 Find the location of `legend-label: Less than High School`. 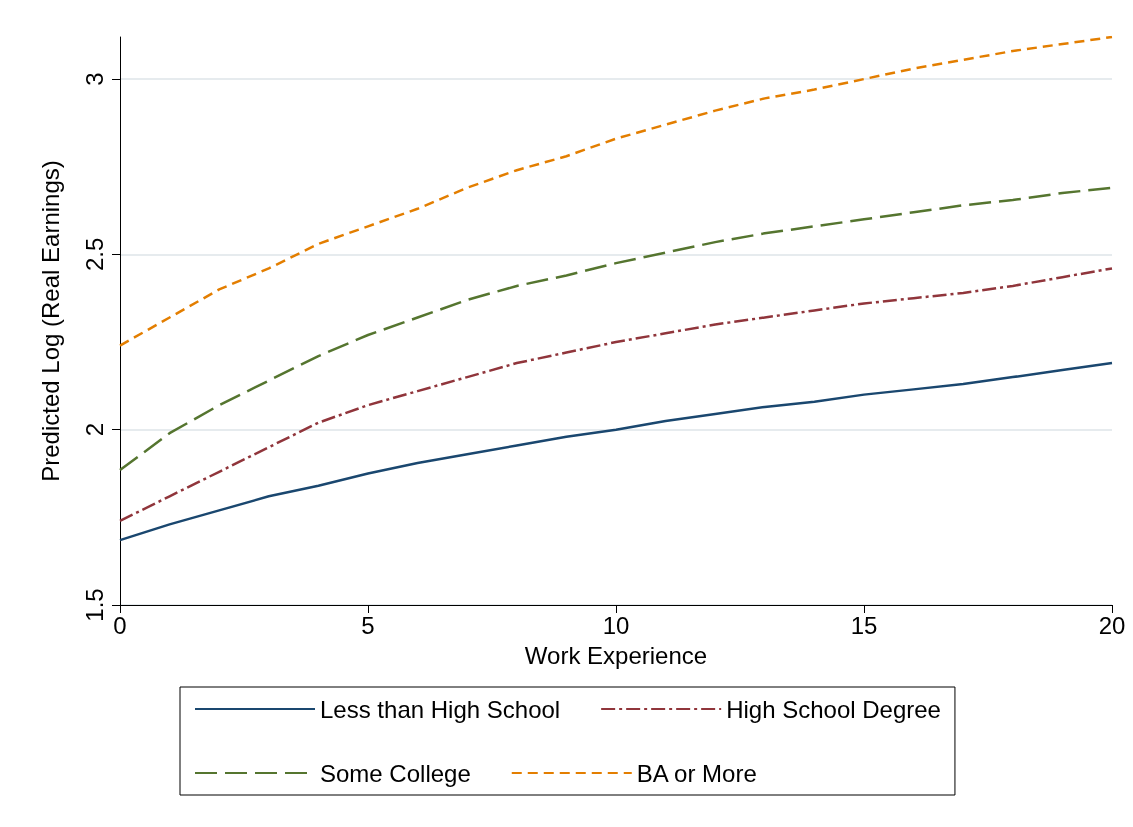

legend-label: Less than High School is located at coordinates (440, 709).